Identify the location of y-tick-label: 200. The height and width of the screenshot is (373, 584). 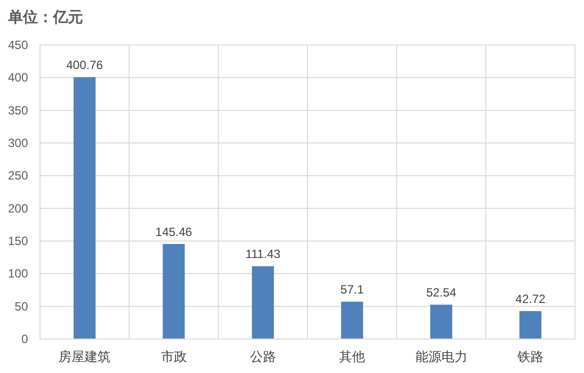
(18, 208).